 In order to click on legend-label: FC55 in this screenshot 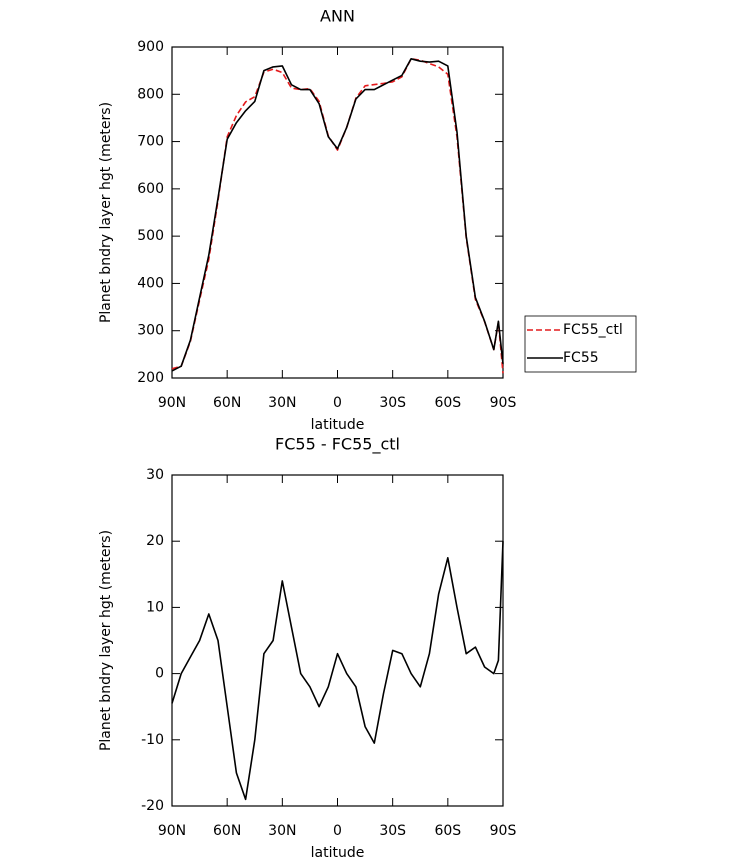, I will do `click(581, 358)`.